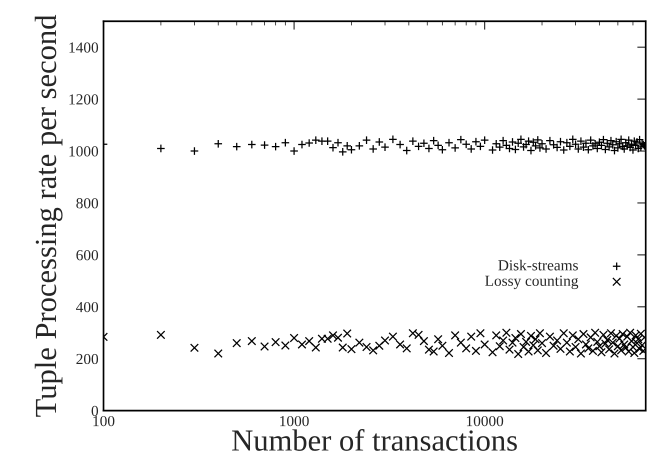  I want to click on y-tick-label: 600, so click(87, 255).